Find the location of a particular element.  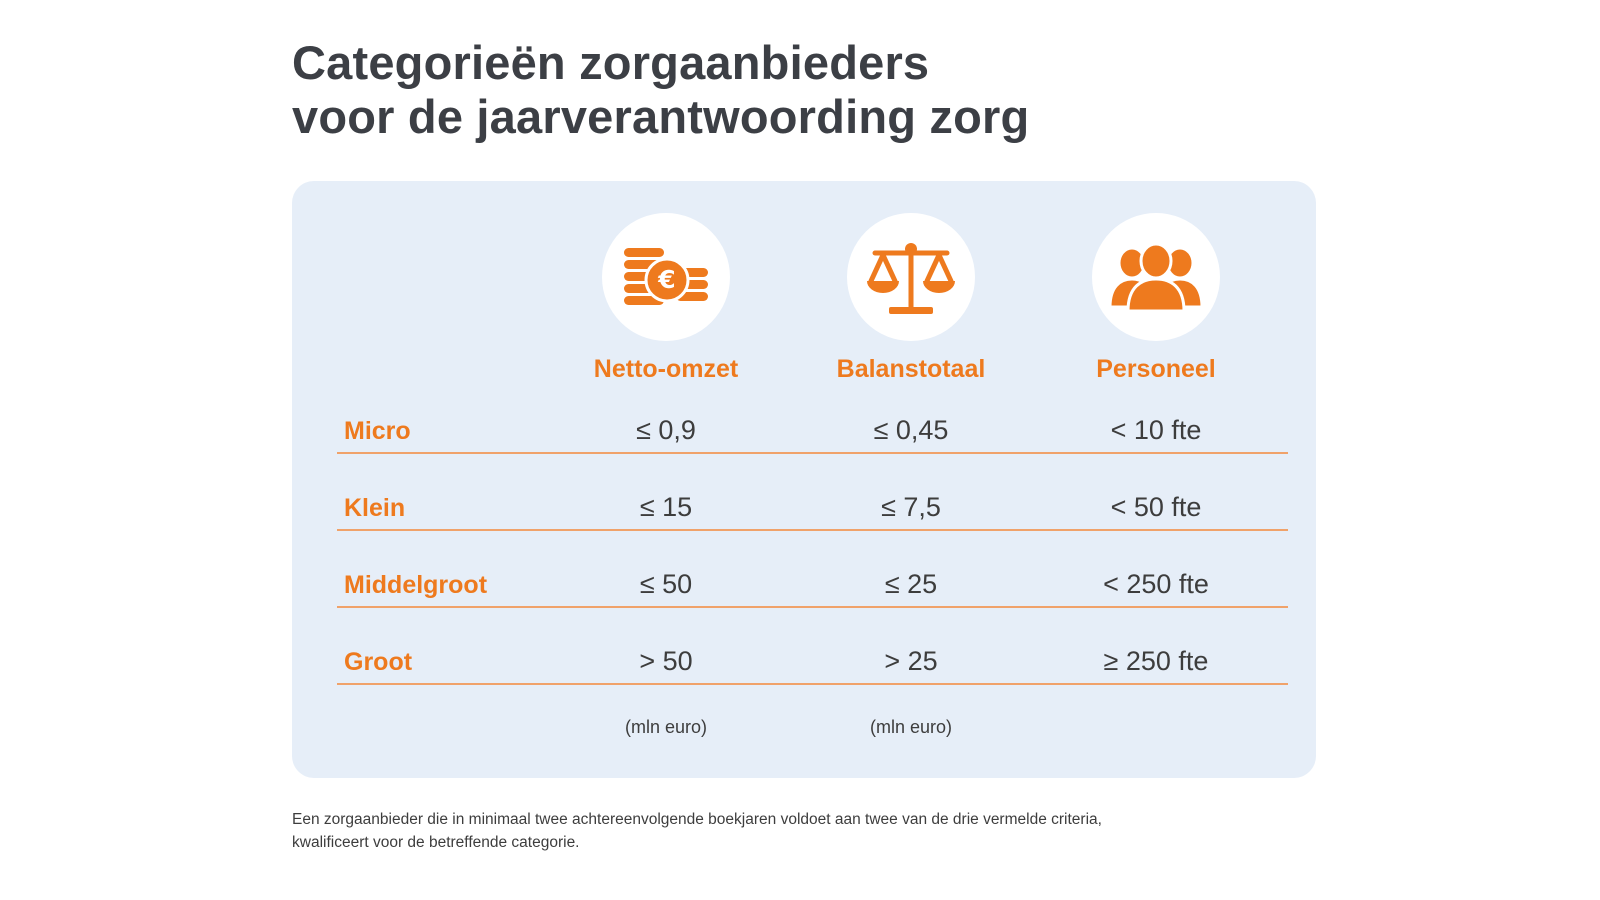

column-label: Netto-omzet is located at coordinates (666, 369).